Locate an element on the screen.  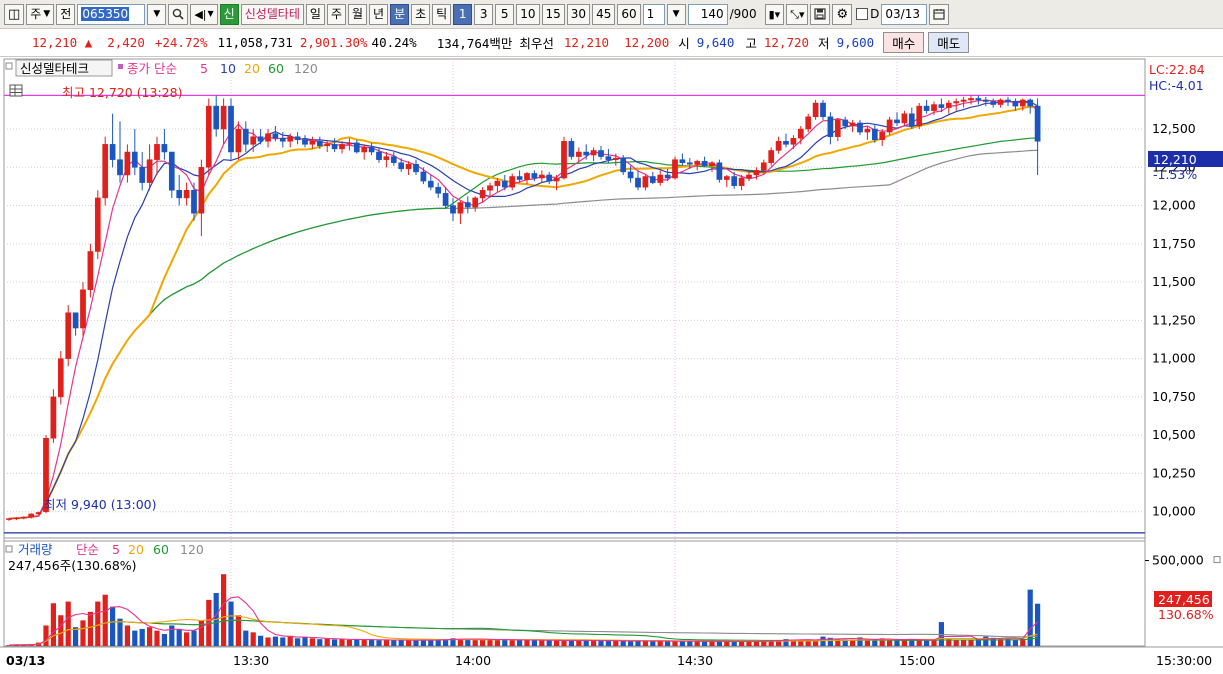
data-table-icon is located at coordinates (16, 90).